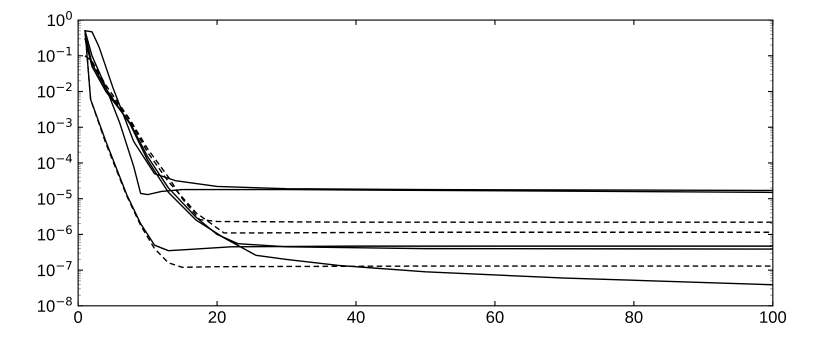 The image size is (831, 346). Describe the element at coordinates (55, 126) in the screenshot. I see `y-tick-label: 10$^{−3}$` at that location.